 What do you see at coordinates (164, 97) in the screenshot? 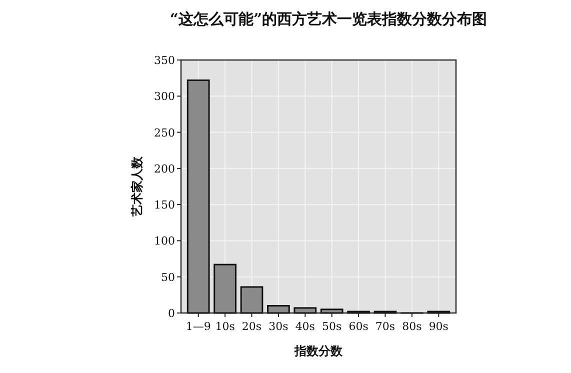
I see `y-tick-label: 300` at bounding box center [164, 97].